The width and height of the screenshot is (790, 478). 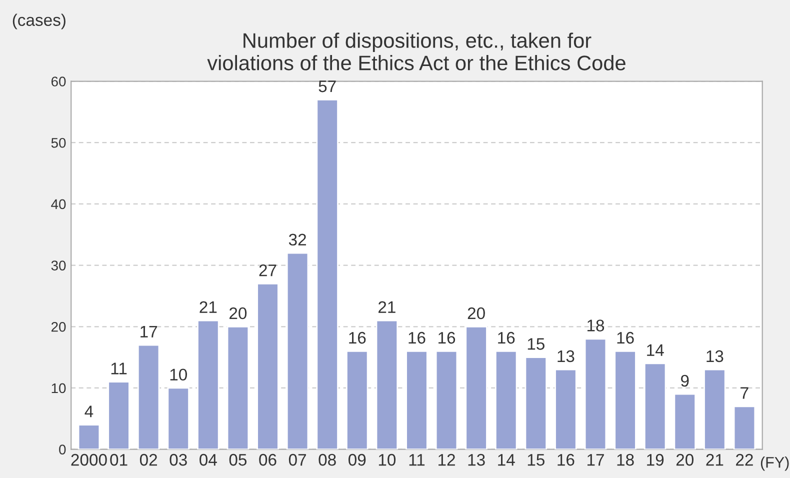 I want to click on y-tick-label: 30, so click(x=58, y=265).